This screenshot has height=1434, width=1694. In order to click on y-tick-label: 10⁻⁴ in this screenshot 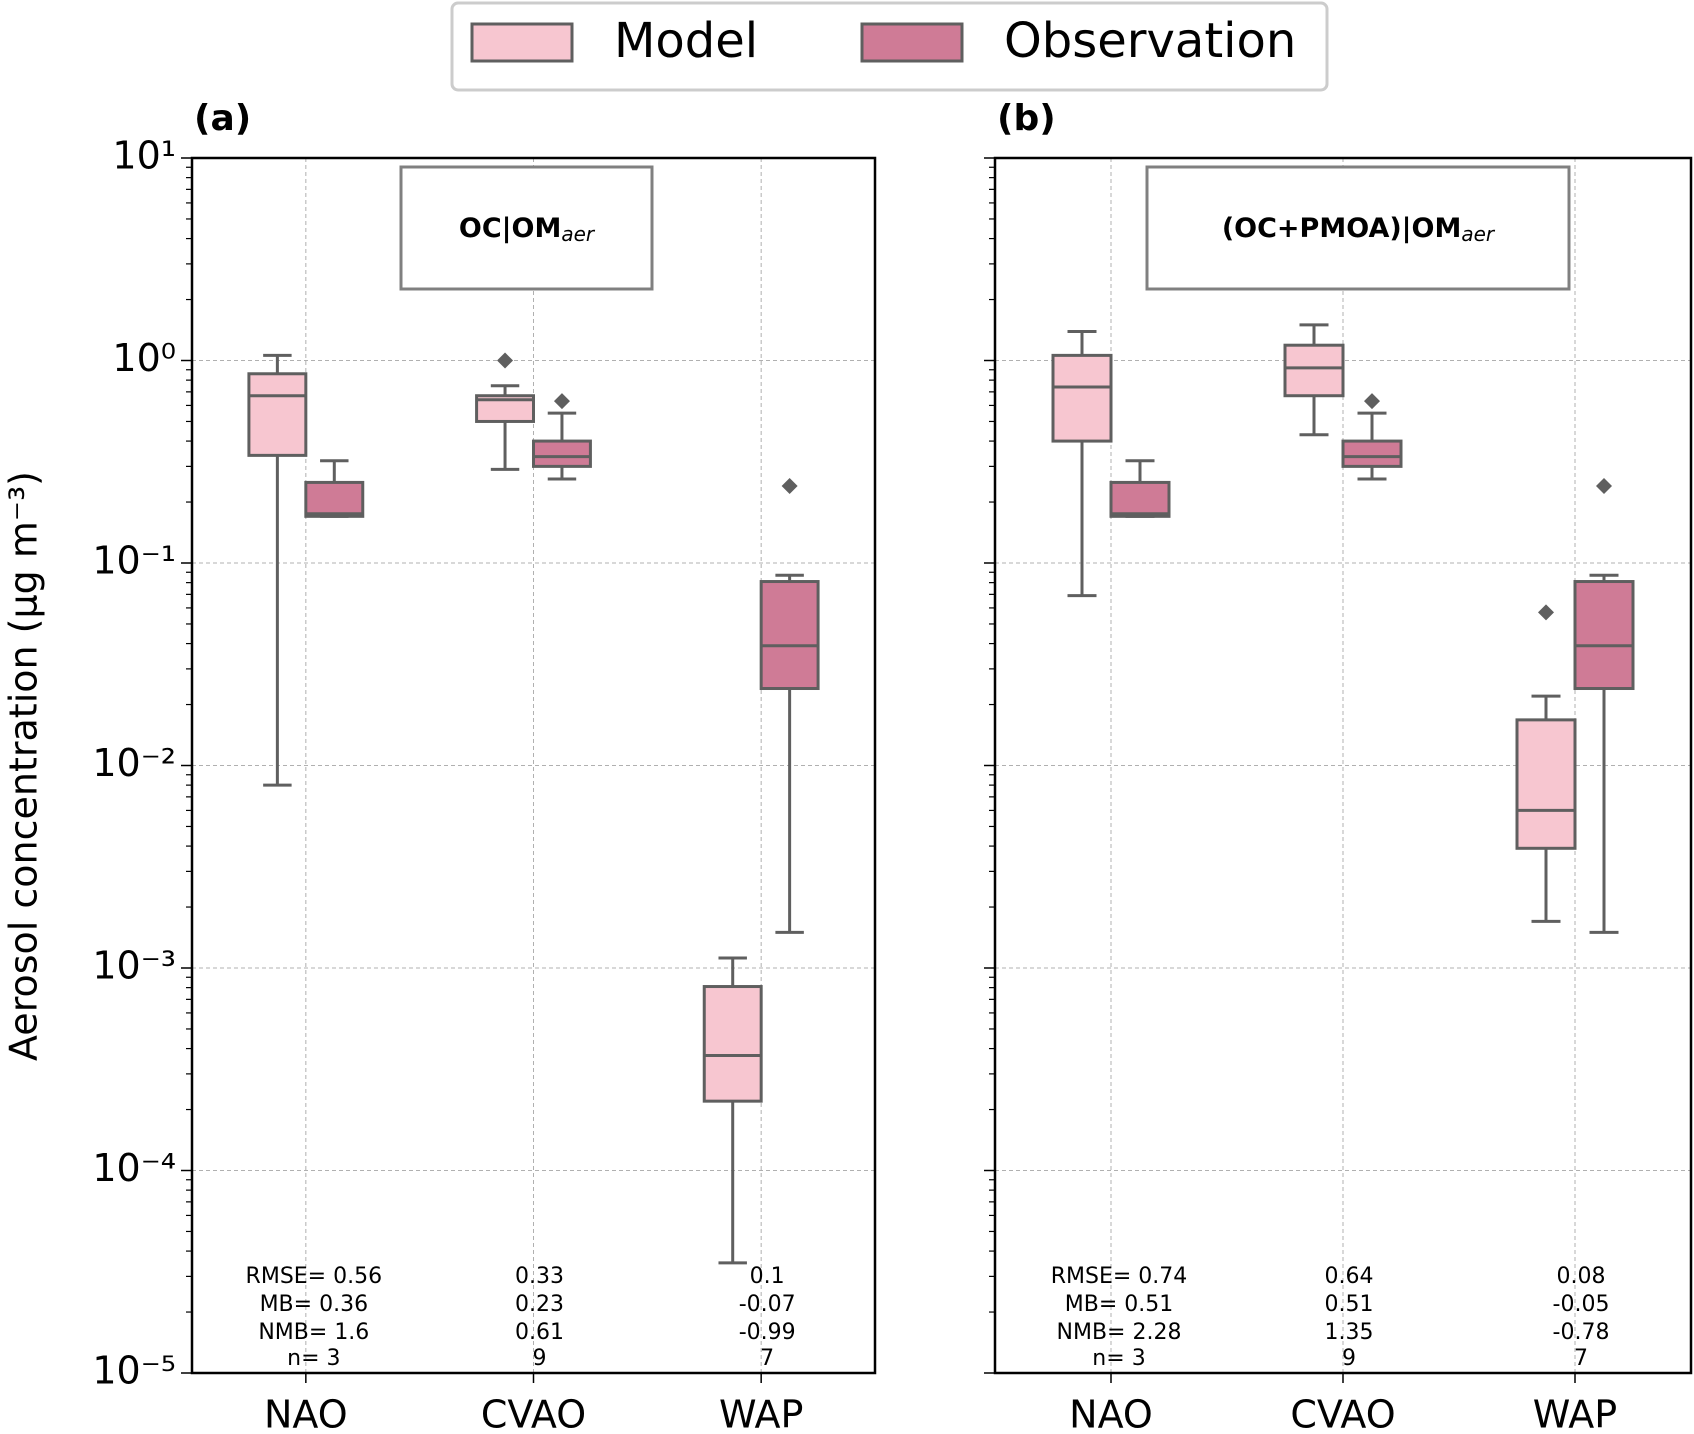, I will do `click(134, 1168)`.